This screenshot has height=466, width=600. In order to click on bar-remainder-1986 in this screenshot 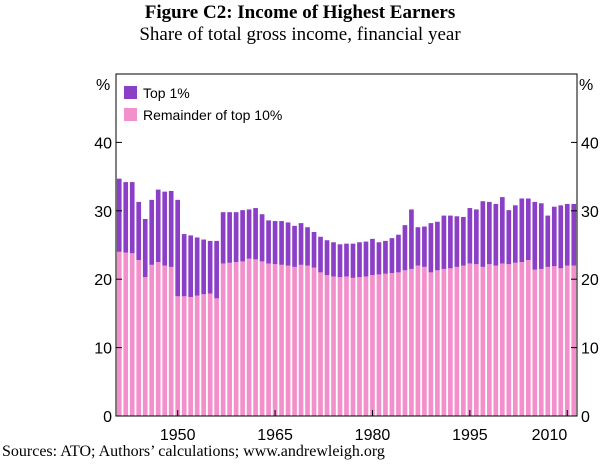, I will do `click(411, 342)`.